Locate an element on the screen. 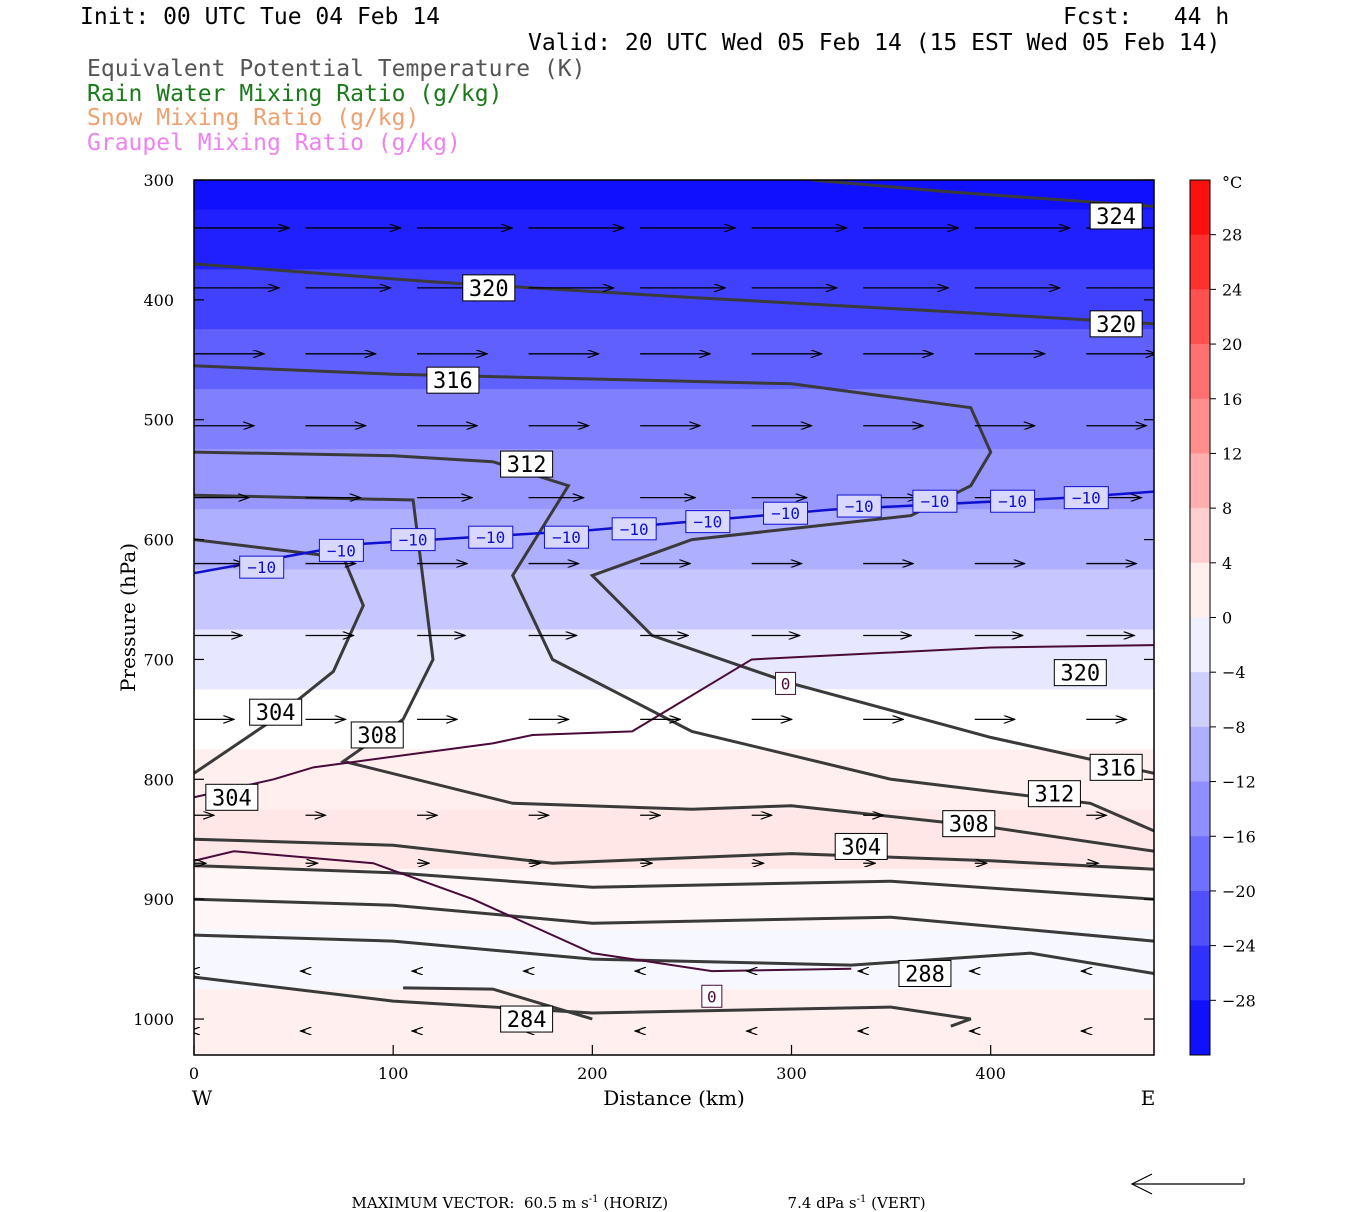 Image resolution: width=1350 pixels, height=1212 pixels. legend-graupel: Graupel Mixing Ratio (g/kg) is located at coordinates (274, 143).